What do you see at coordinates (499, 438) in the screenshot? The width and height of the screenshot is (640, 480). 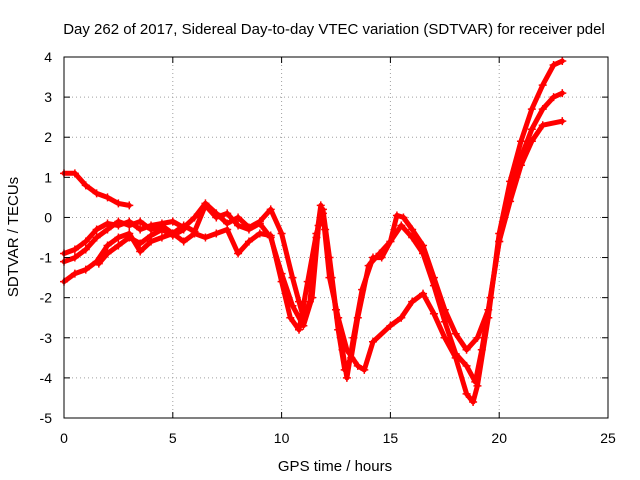 I see `x-tick-label: 20` at bounding box center [499, 438].